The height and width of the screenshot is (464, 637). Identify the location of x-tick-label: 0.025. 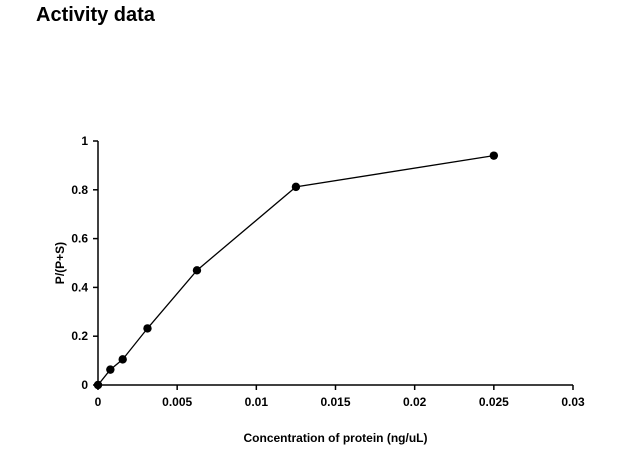
(494, 402).